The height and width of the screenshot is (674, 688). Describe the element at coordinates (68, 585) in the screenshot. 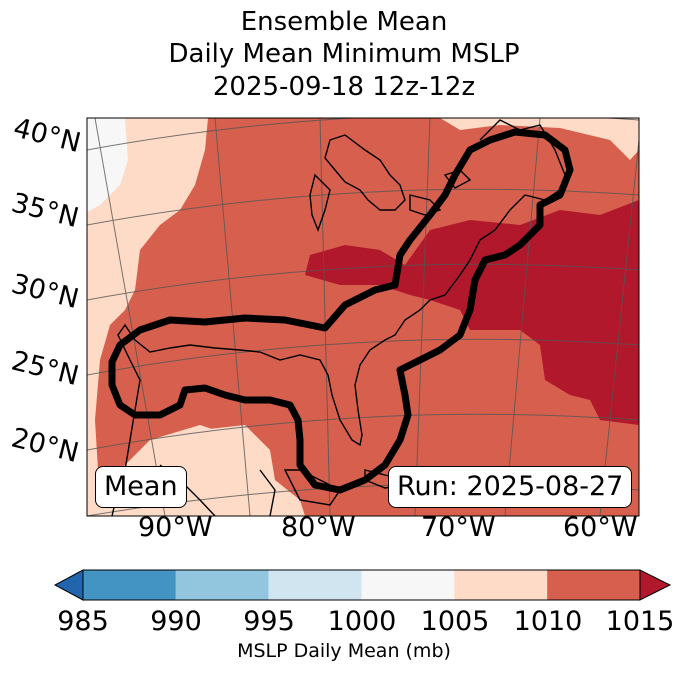

I see `colorbar-extend-low` at that location.